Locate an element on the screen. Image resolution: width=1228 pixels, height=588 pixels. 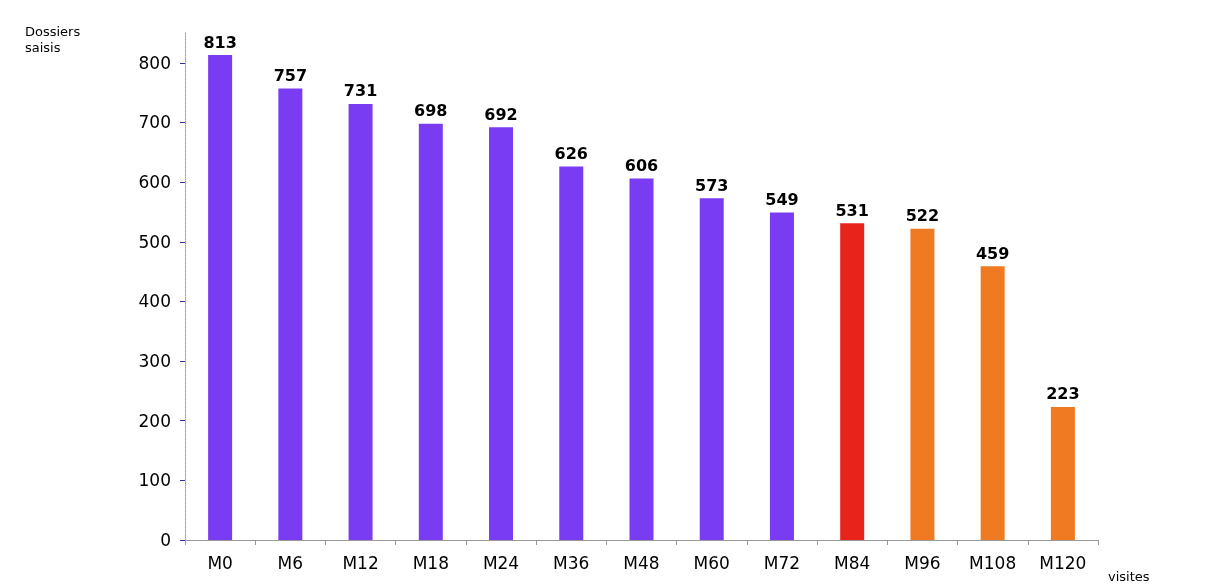
x-tick-label: M84 is located at coordinates (852, 562).